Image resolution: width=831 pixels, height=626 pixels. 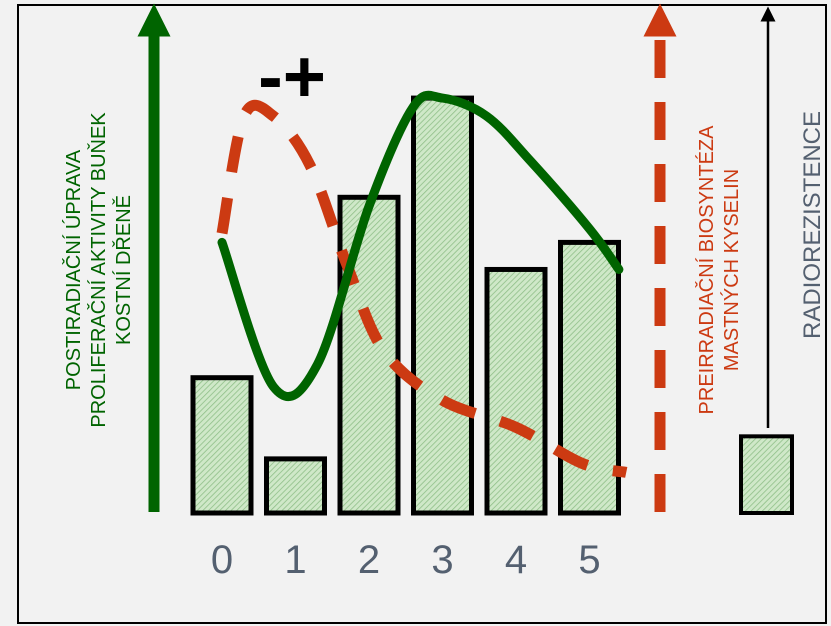 I want to click on x-tick-3: 3, so click(x=442, y=560).